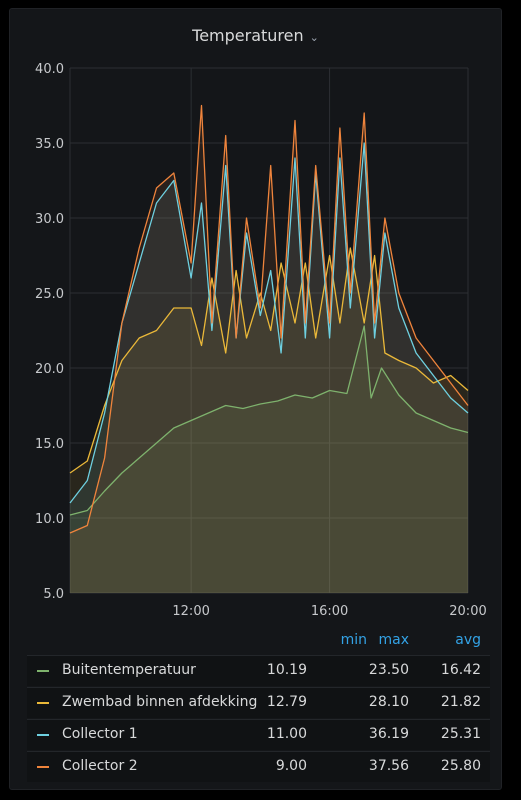 This screenshot has height=800, width=521. What do you see at coordinates (329, 611) in the screenshot?
I see `x-tick-label: 16:00` at bounding box center [329, 611].